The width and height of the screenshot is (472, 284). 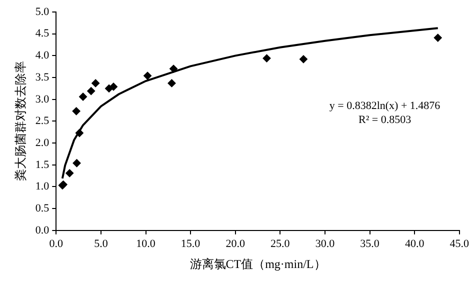 What do you see at coordinates (385, 106) in the screenshot?
I see `annotation: y = 0.8382ln(x) + 1.4876` at bounding box center [385, 106].